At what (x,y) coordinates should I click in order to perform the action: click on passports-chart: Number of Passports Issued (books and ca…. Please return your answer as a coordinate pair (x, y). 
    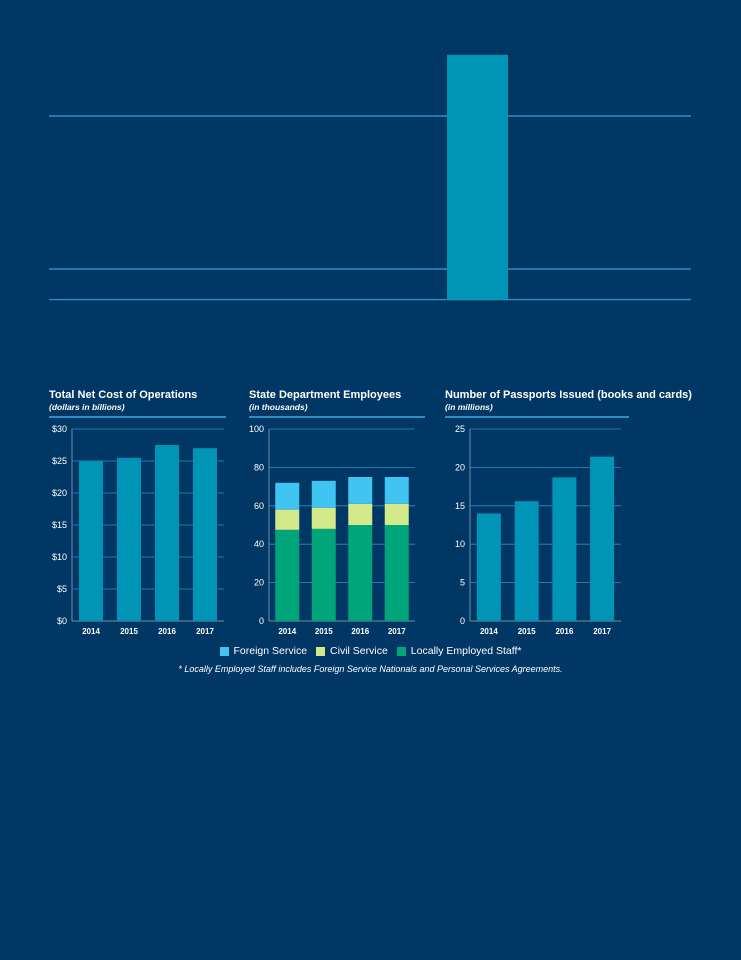
    Looking at the image, I should click on (568, 512).